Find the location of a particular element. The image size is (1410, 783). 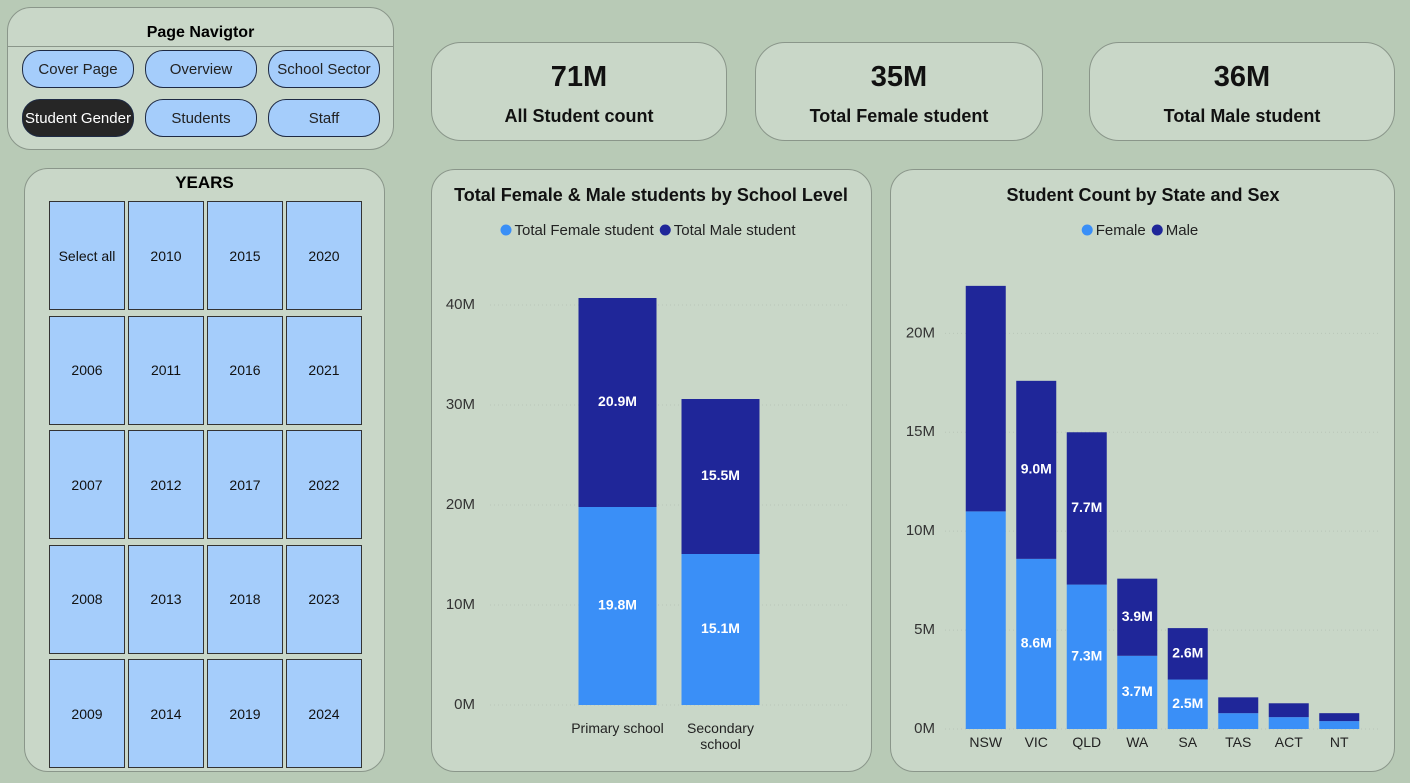

data-label: 20.9M is located at coordinates (617, 401).